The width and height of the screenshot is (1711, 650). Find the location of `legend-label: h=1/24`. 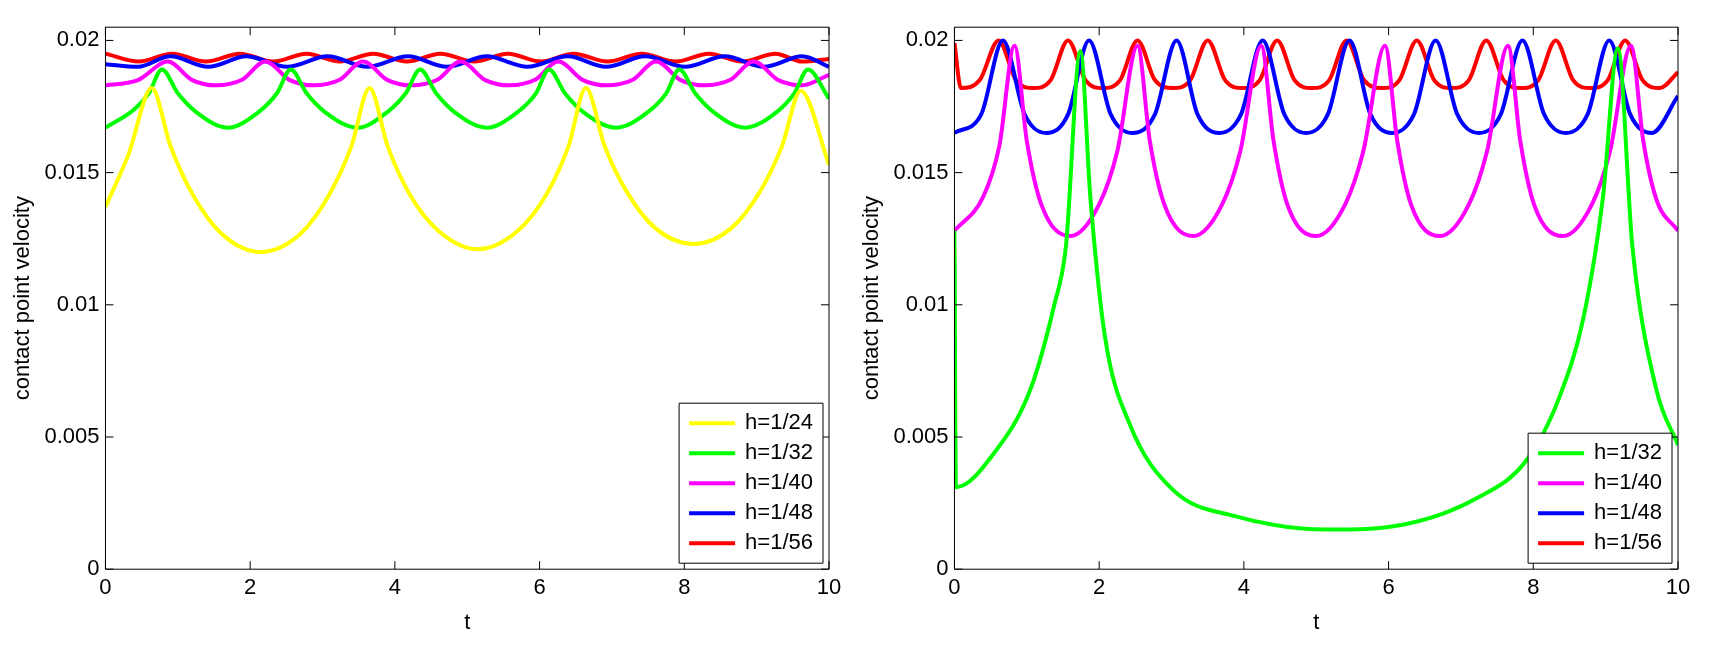

legend-label: h=1/24 is located at coordinates (779, 422).